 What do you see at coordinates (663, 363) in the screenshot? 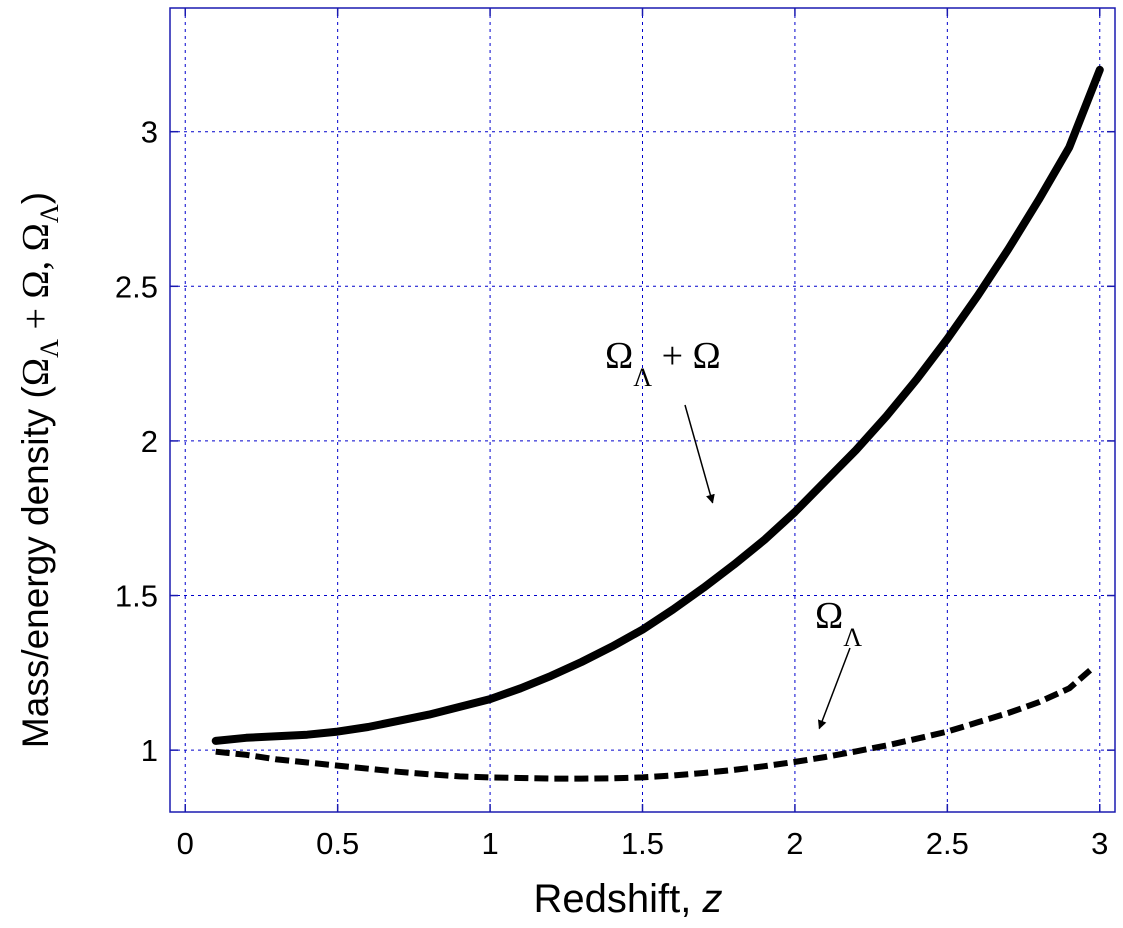
I see `label-omega-lambda-plus-omega: ΩΛ + Ω` at bounding box center [663, 363].